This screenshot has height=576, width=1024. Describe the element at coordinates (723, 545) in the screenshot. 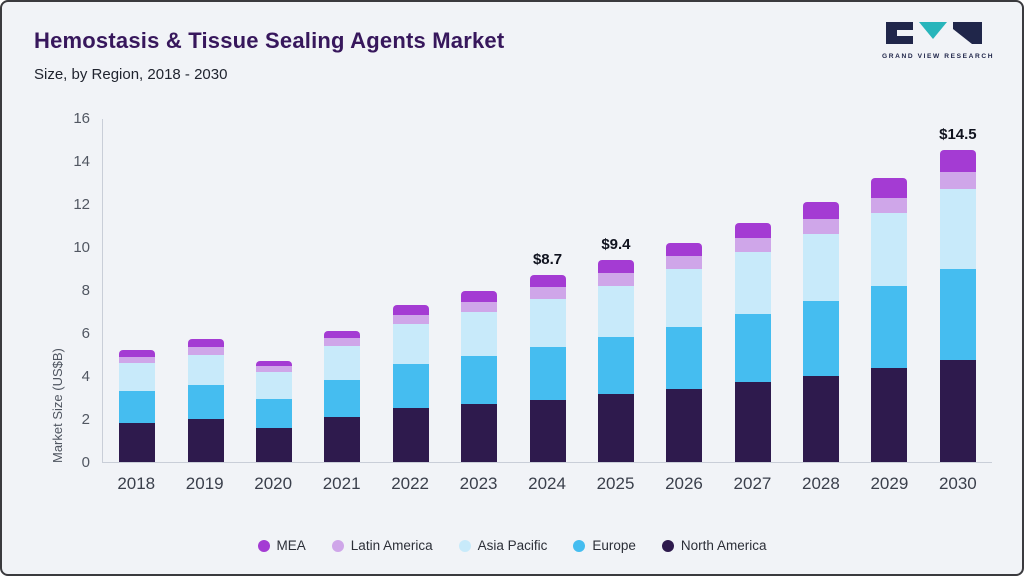

I see `legend-label: North America` at that location.